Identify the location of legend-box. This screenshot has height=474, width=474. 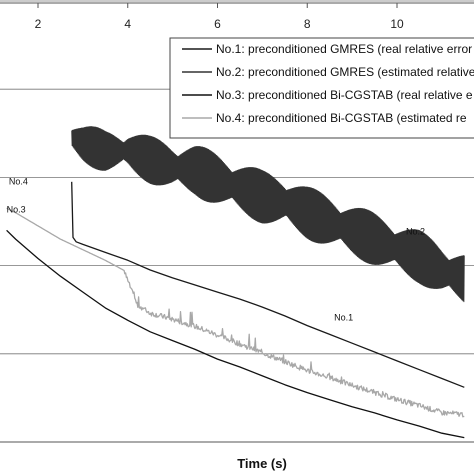
(321, 88).